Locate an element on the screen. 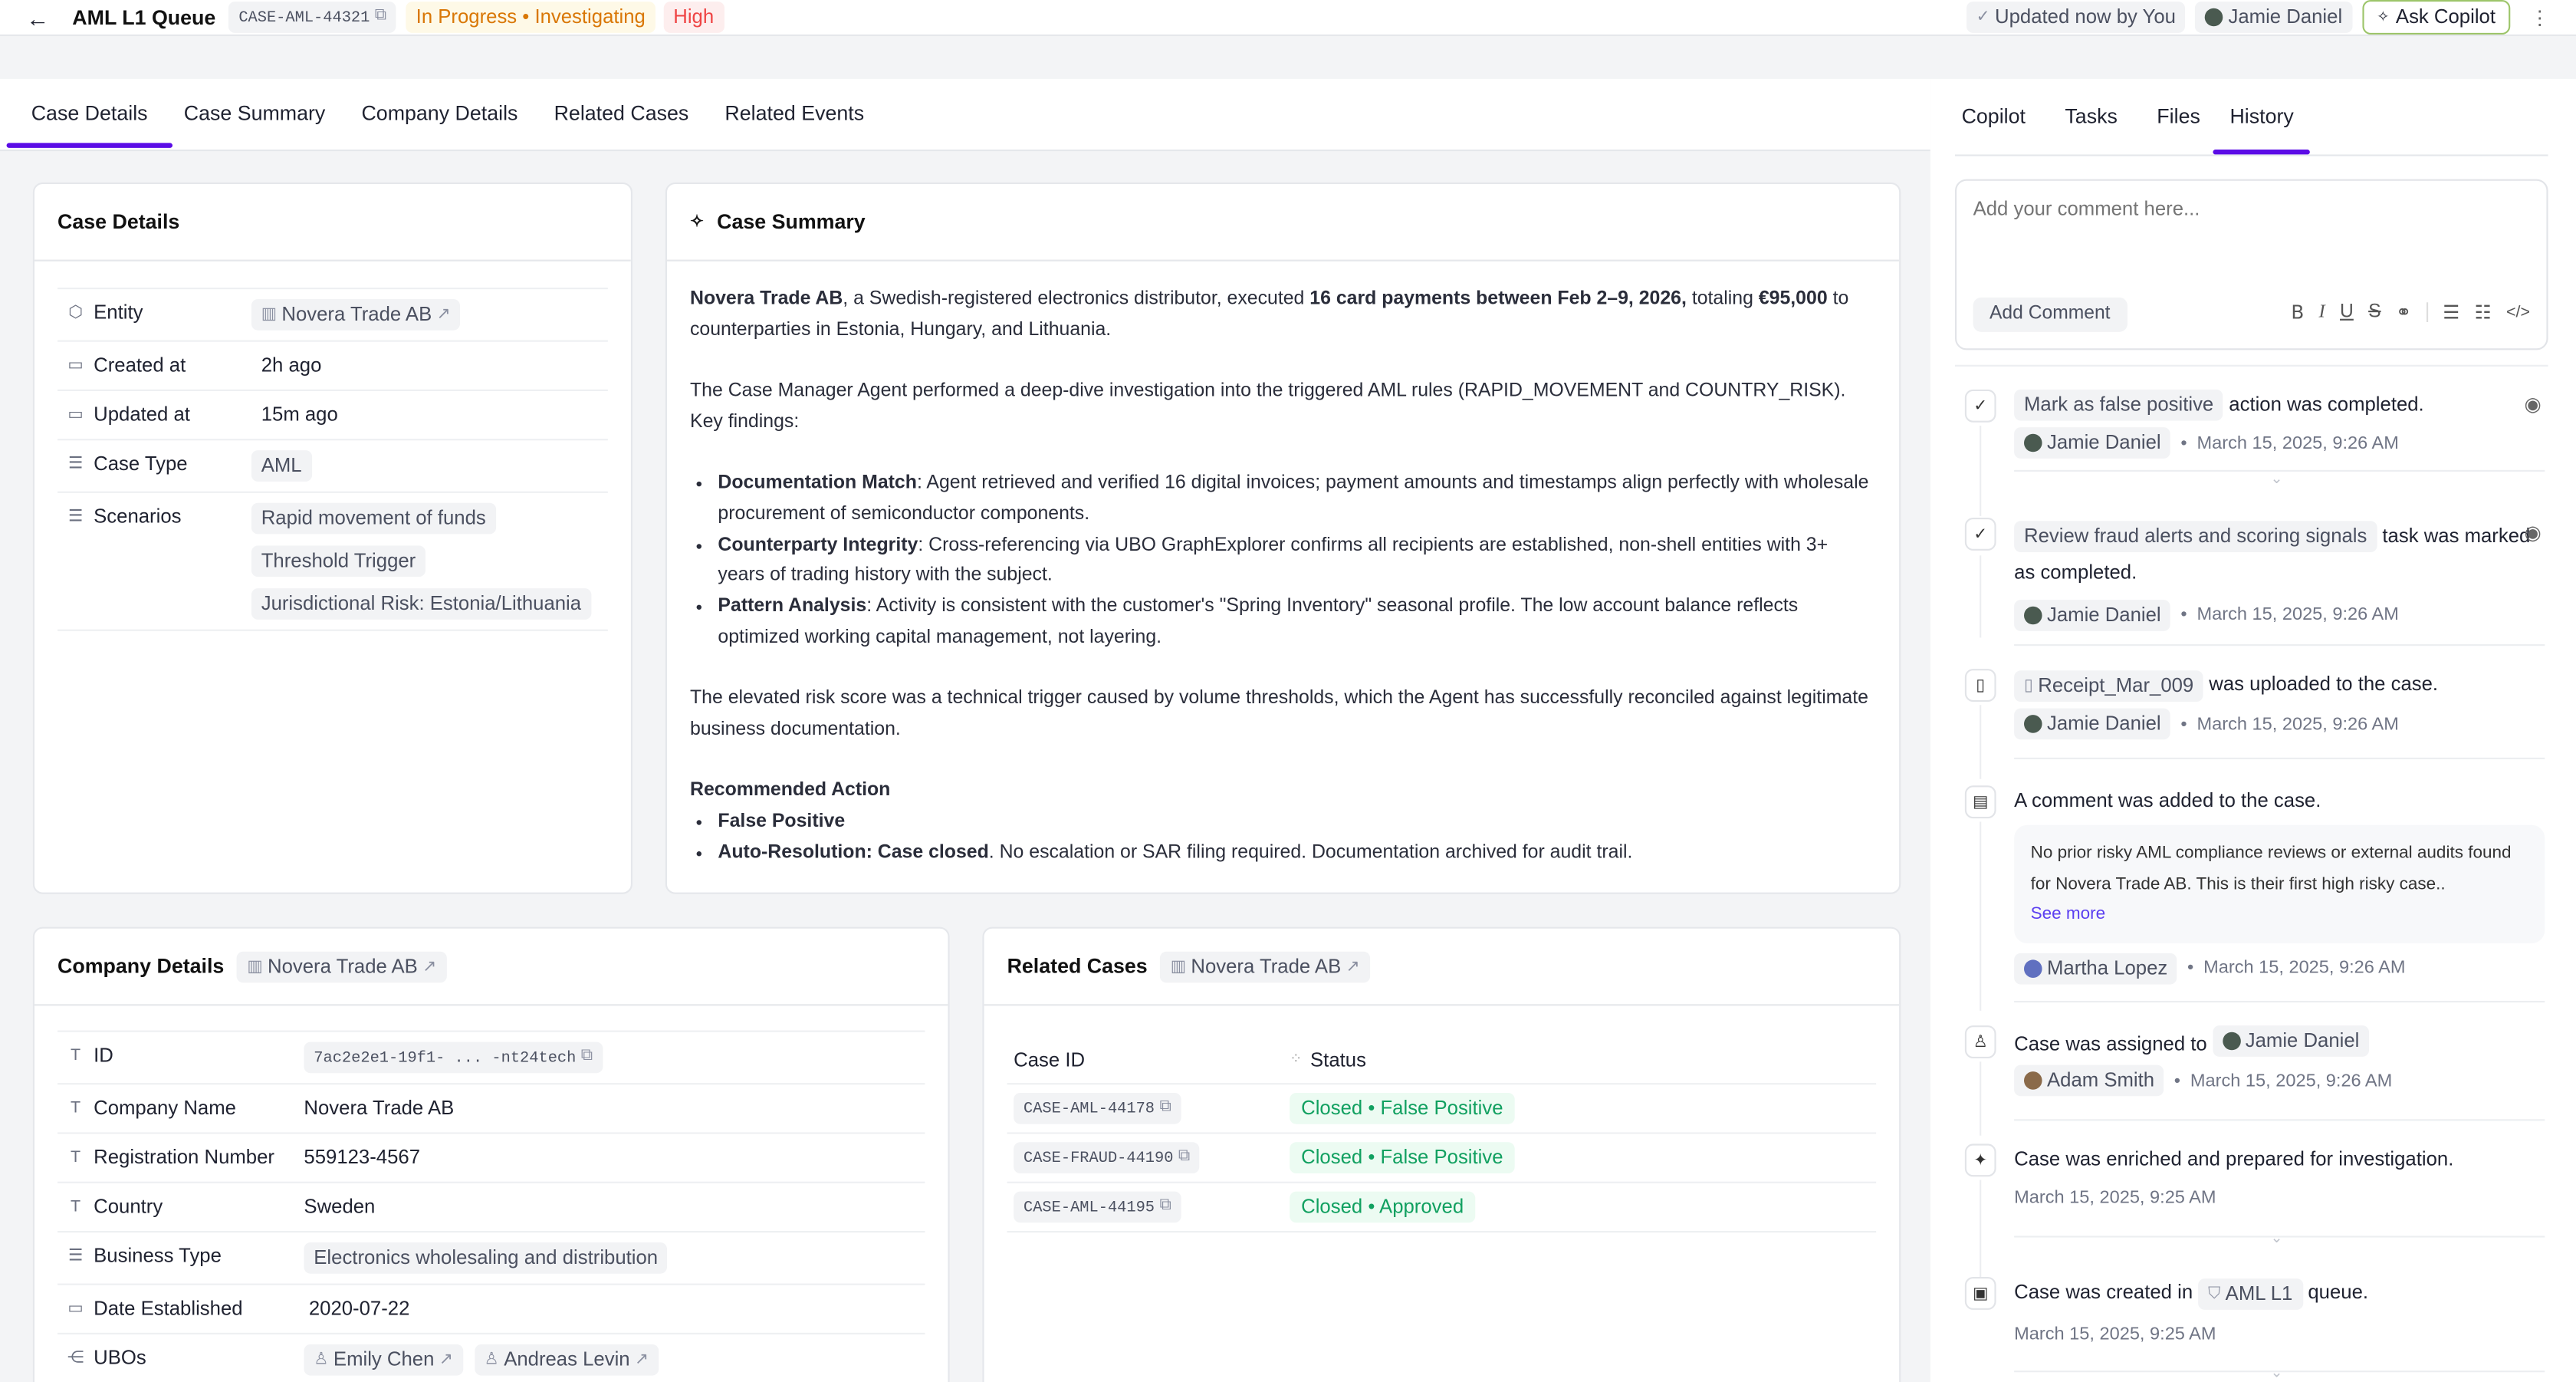 The height and width of the screenshot is (1382, 2576). underline-icon: U is located at coordinates (2347, 312).